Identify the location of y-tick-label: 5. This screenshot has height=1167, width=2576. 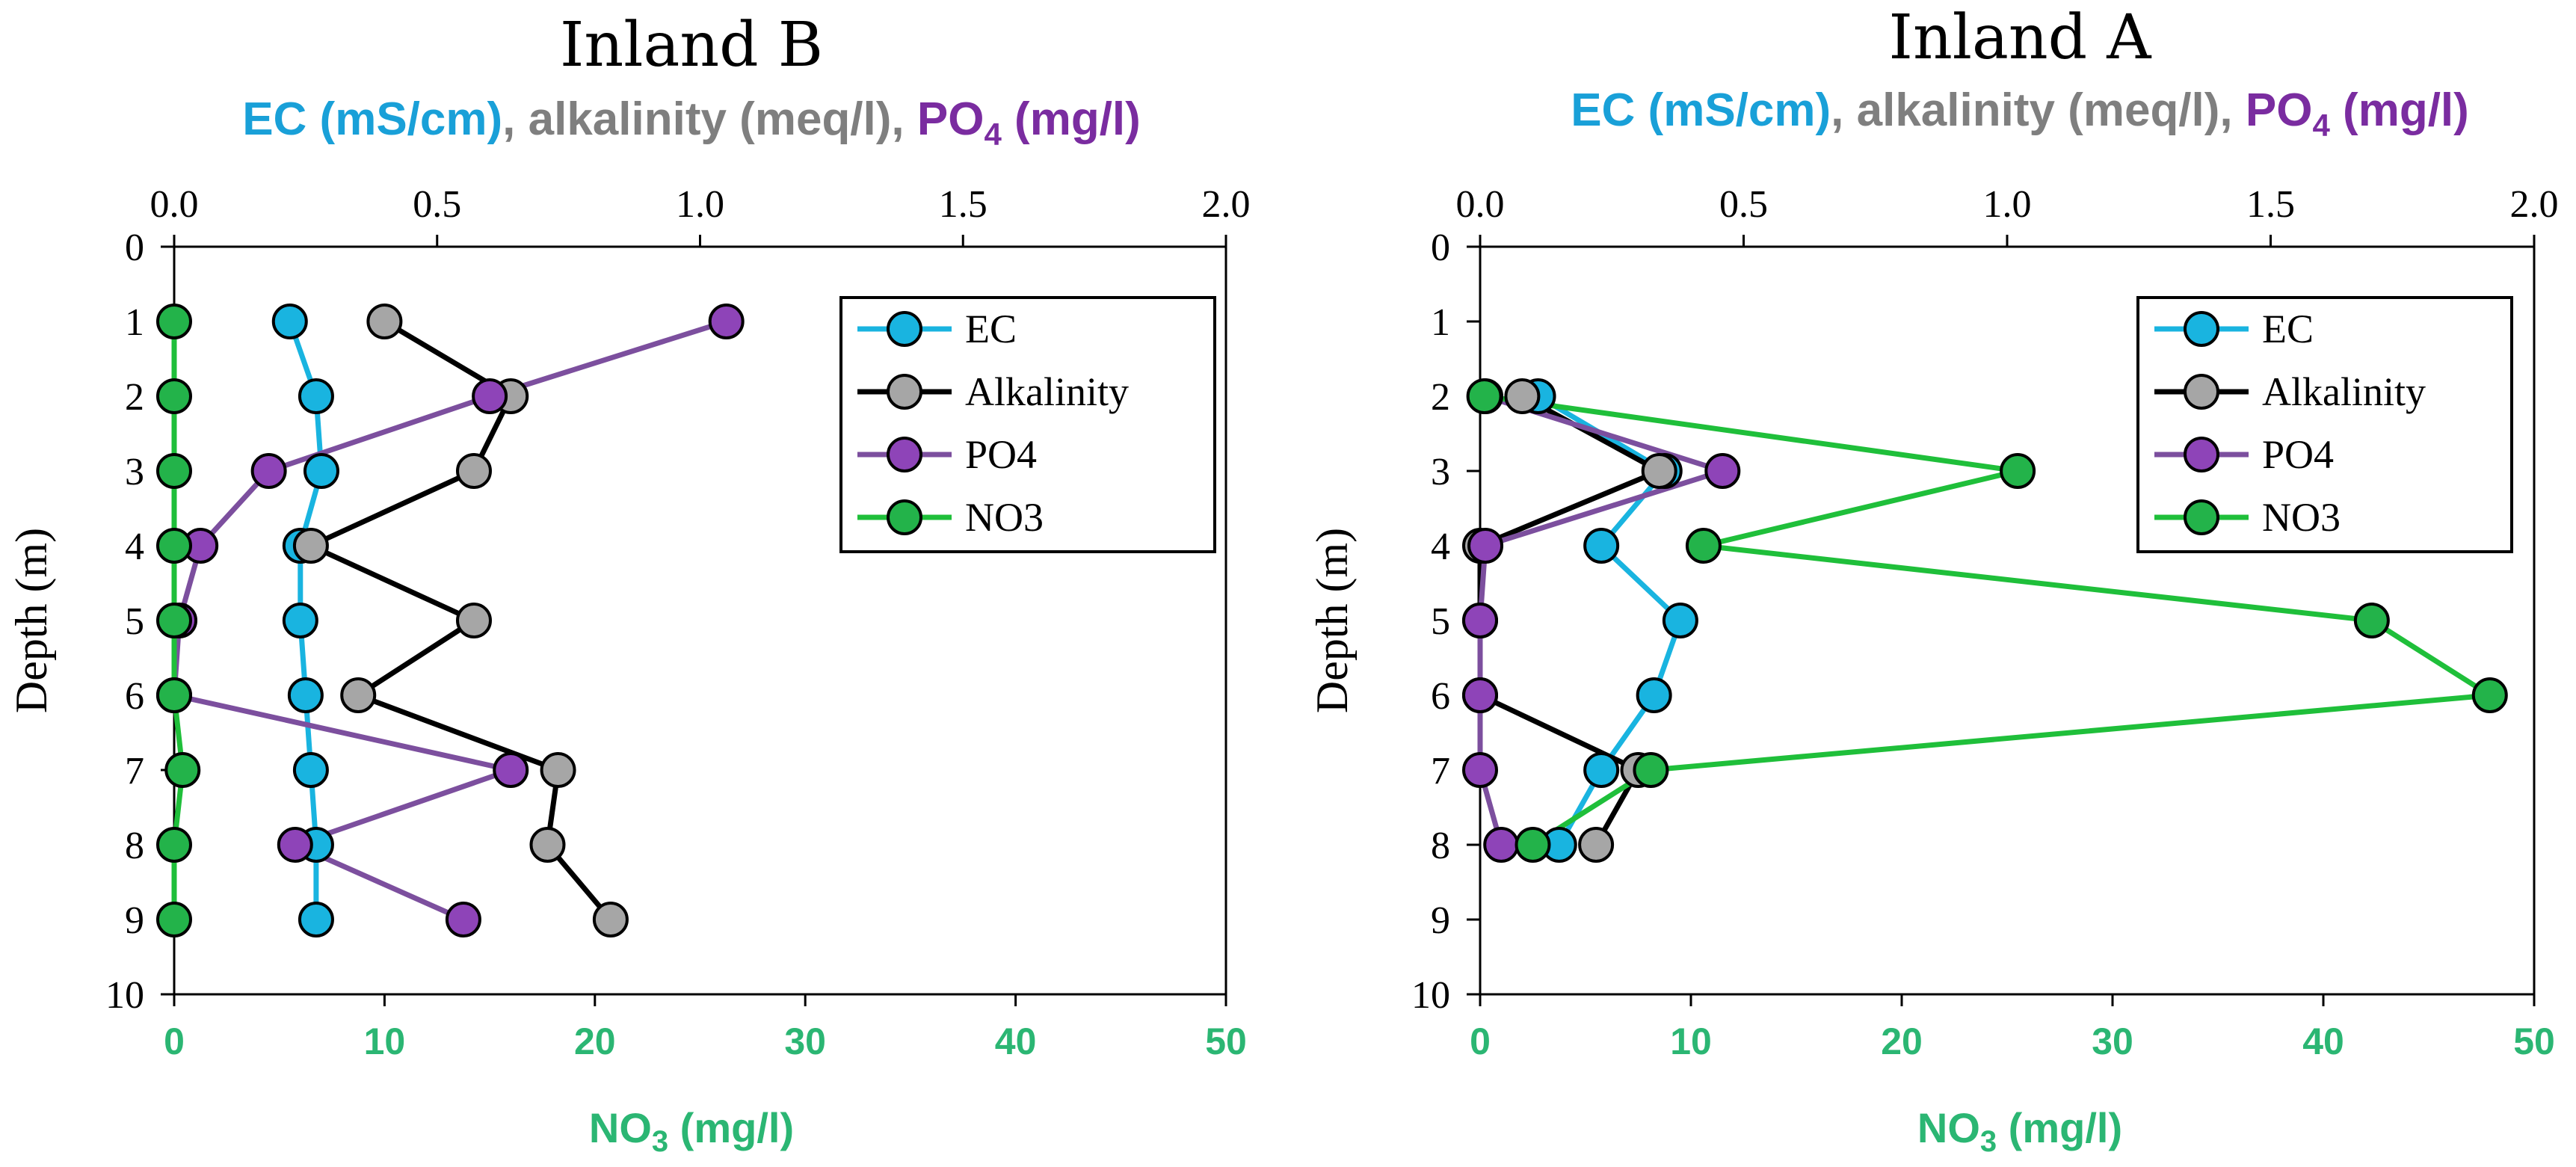
(134, 621).